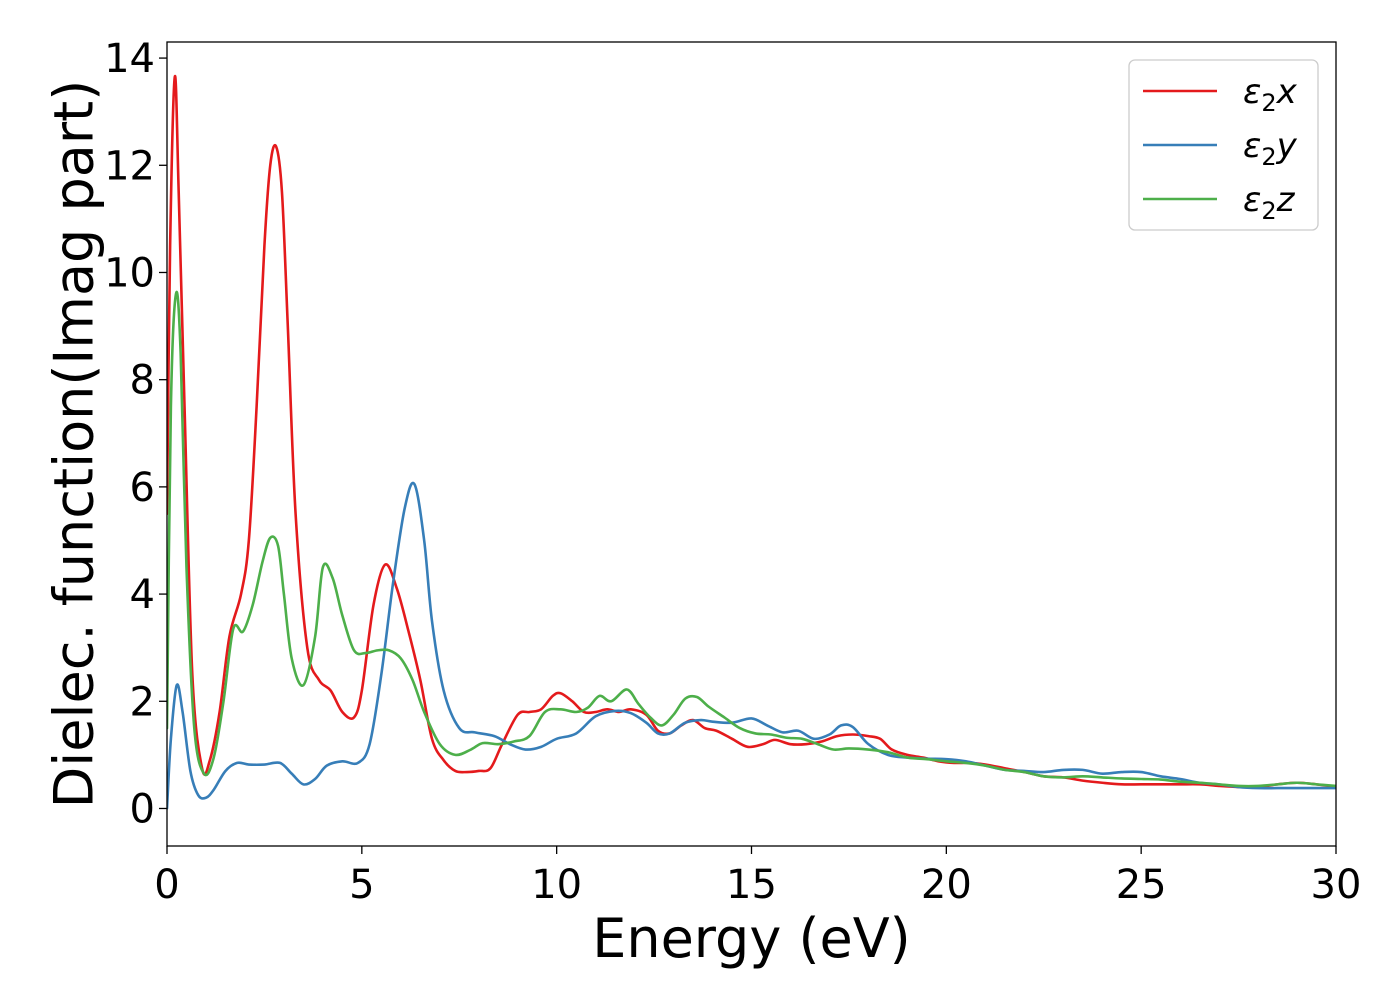  I want to click on legend-box, so click(1223, 145).